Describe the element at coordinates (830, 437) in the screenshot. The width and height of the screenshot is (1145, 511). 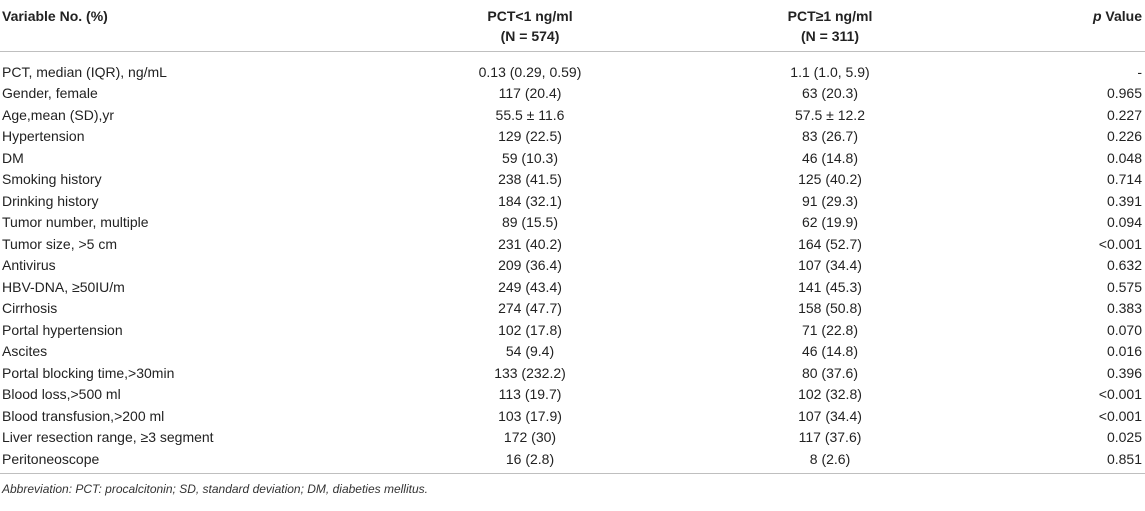
I see `cell-group2: 117 (37.6)` at that location.